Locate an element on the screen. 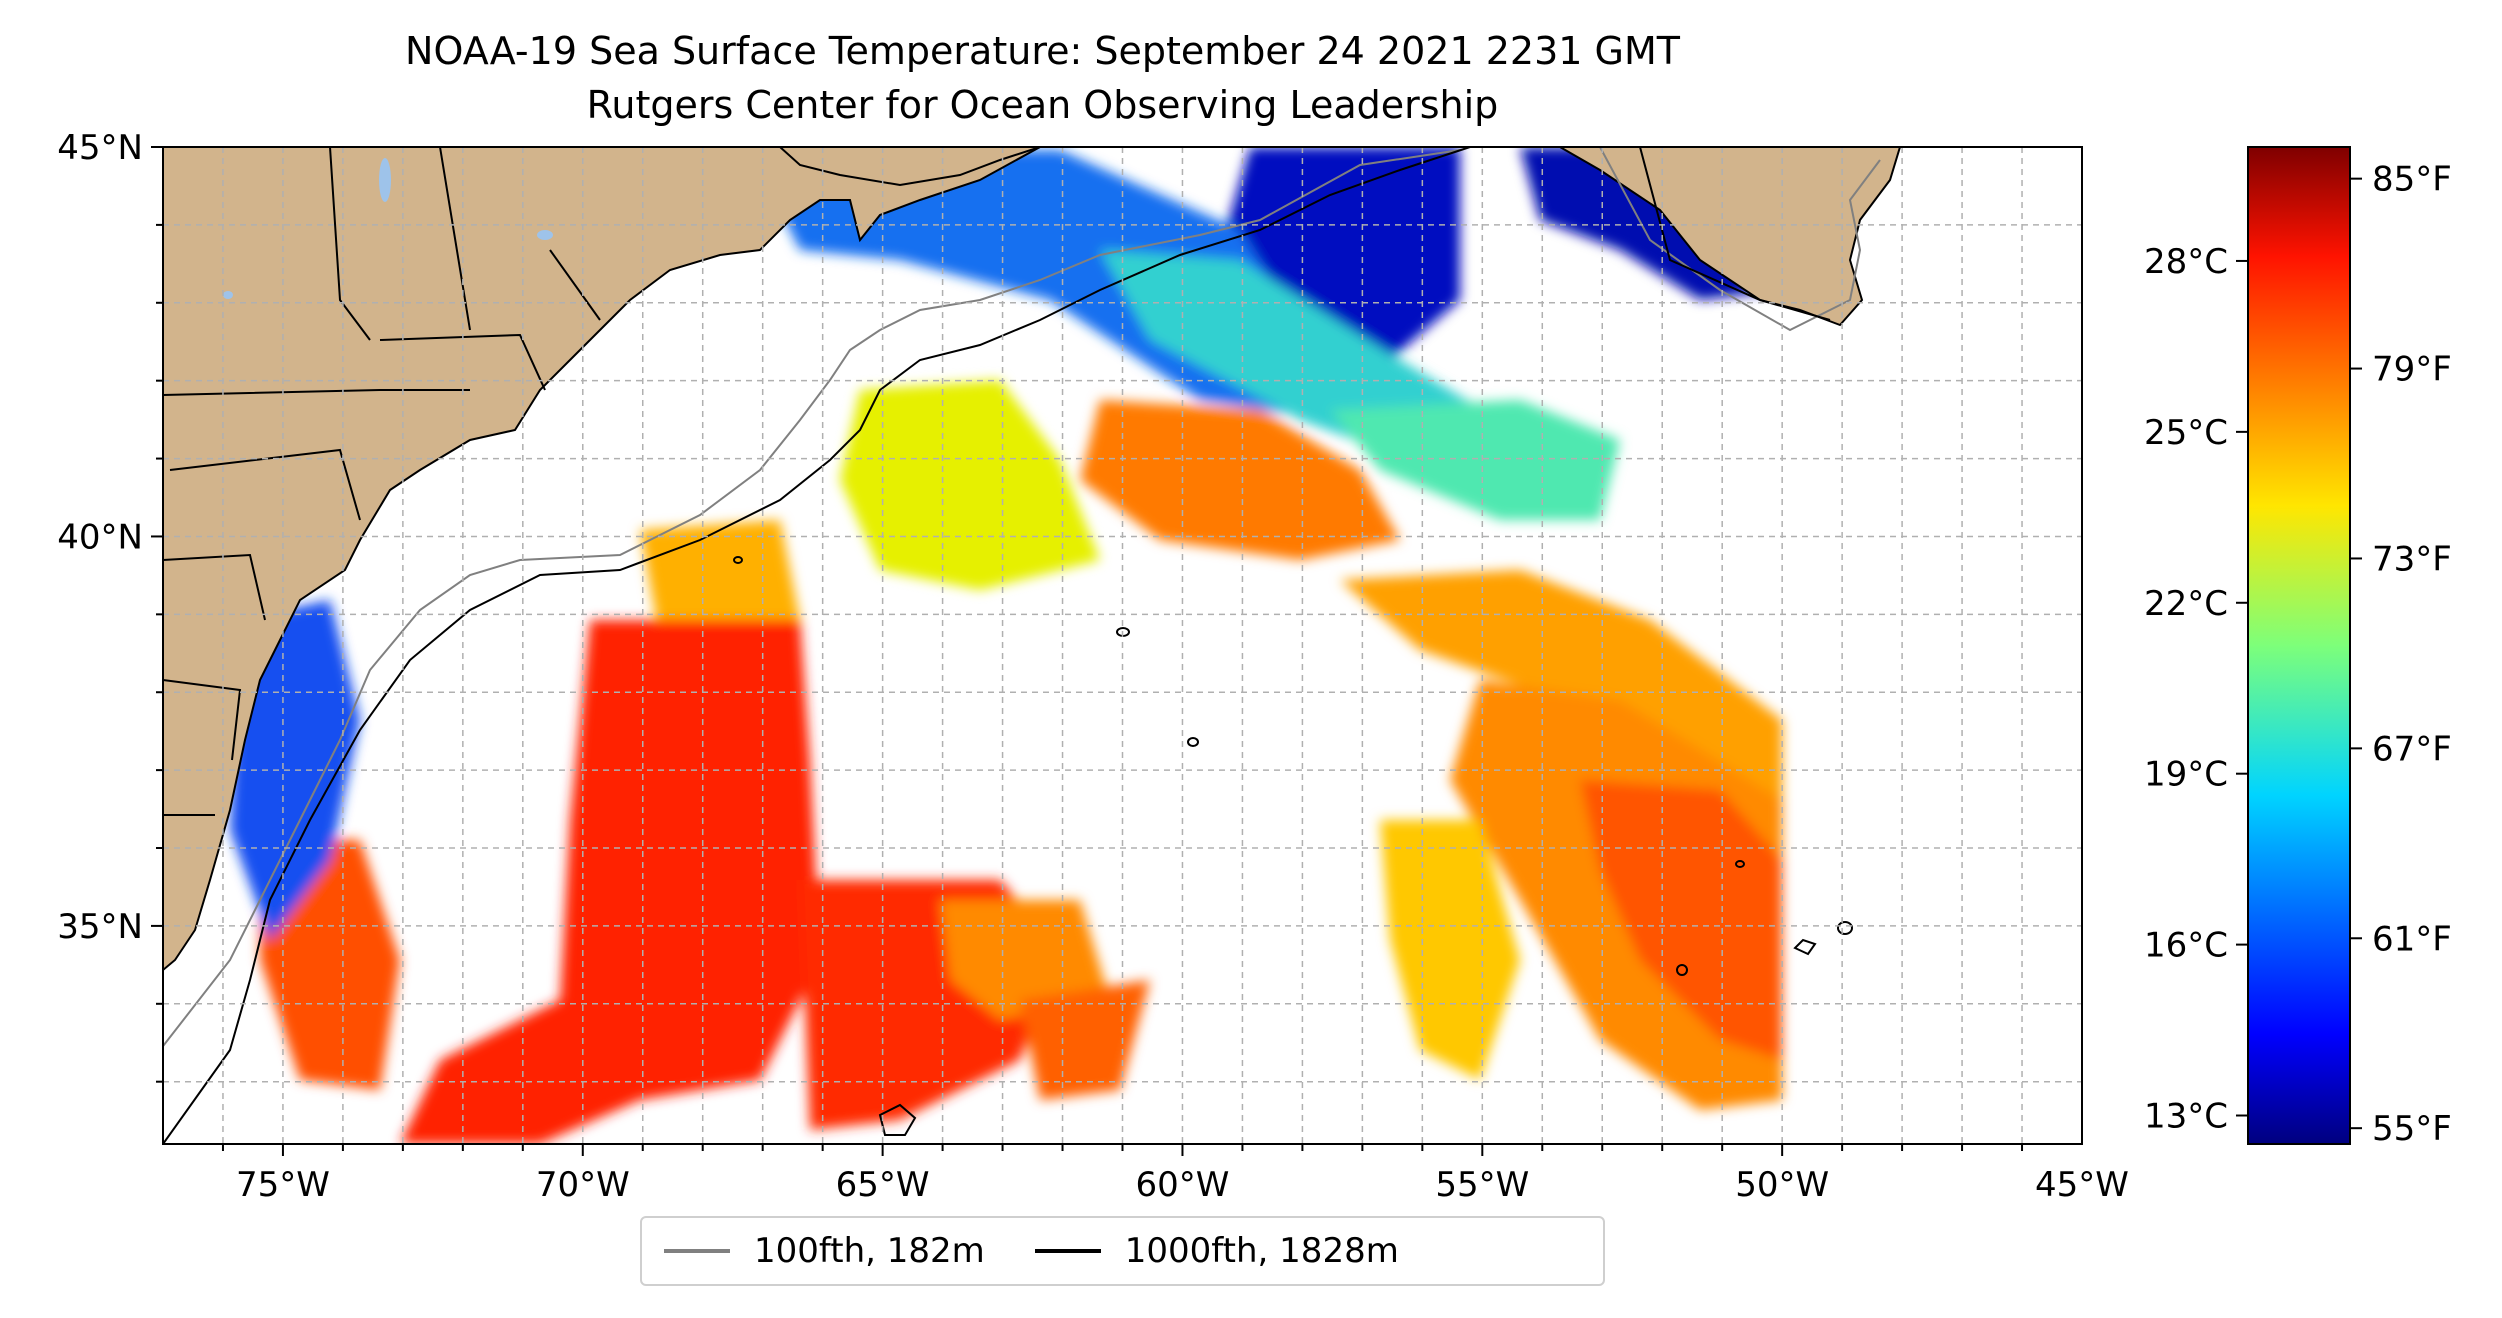  colorbar-label-f: 85°F is located at coordinates (2412, 180).